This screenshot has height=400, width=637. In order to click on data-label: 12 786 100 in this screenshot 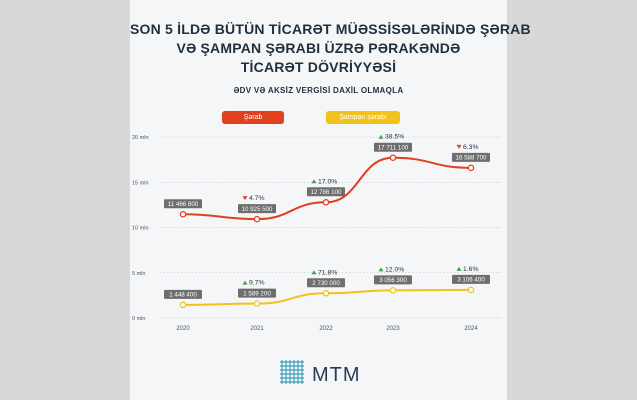, I will do `click(327, 192)`.